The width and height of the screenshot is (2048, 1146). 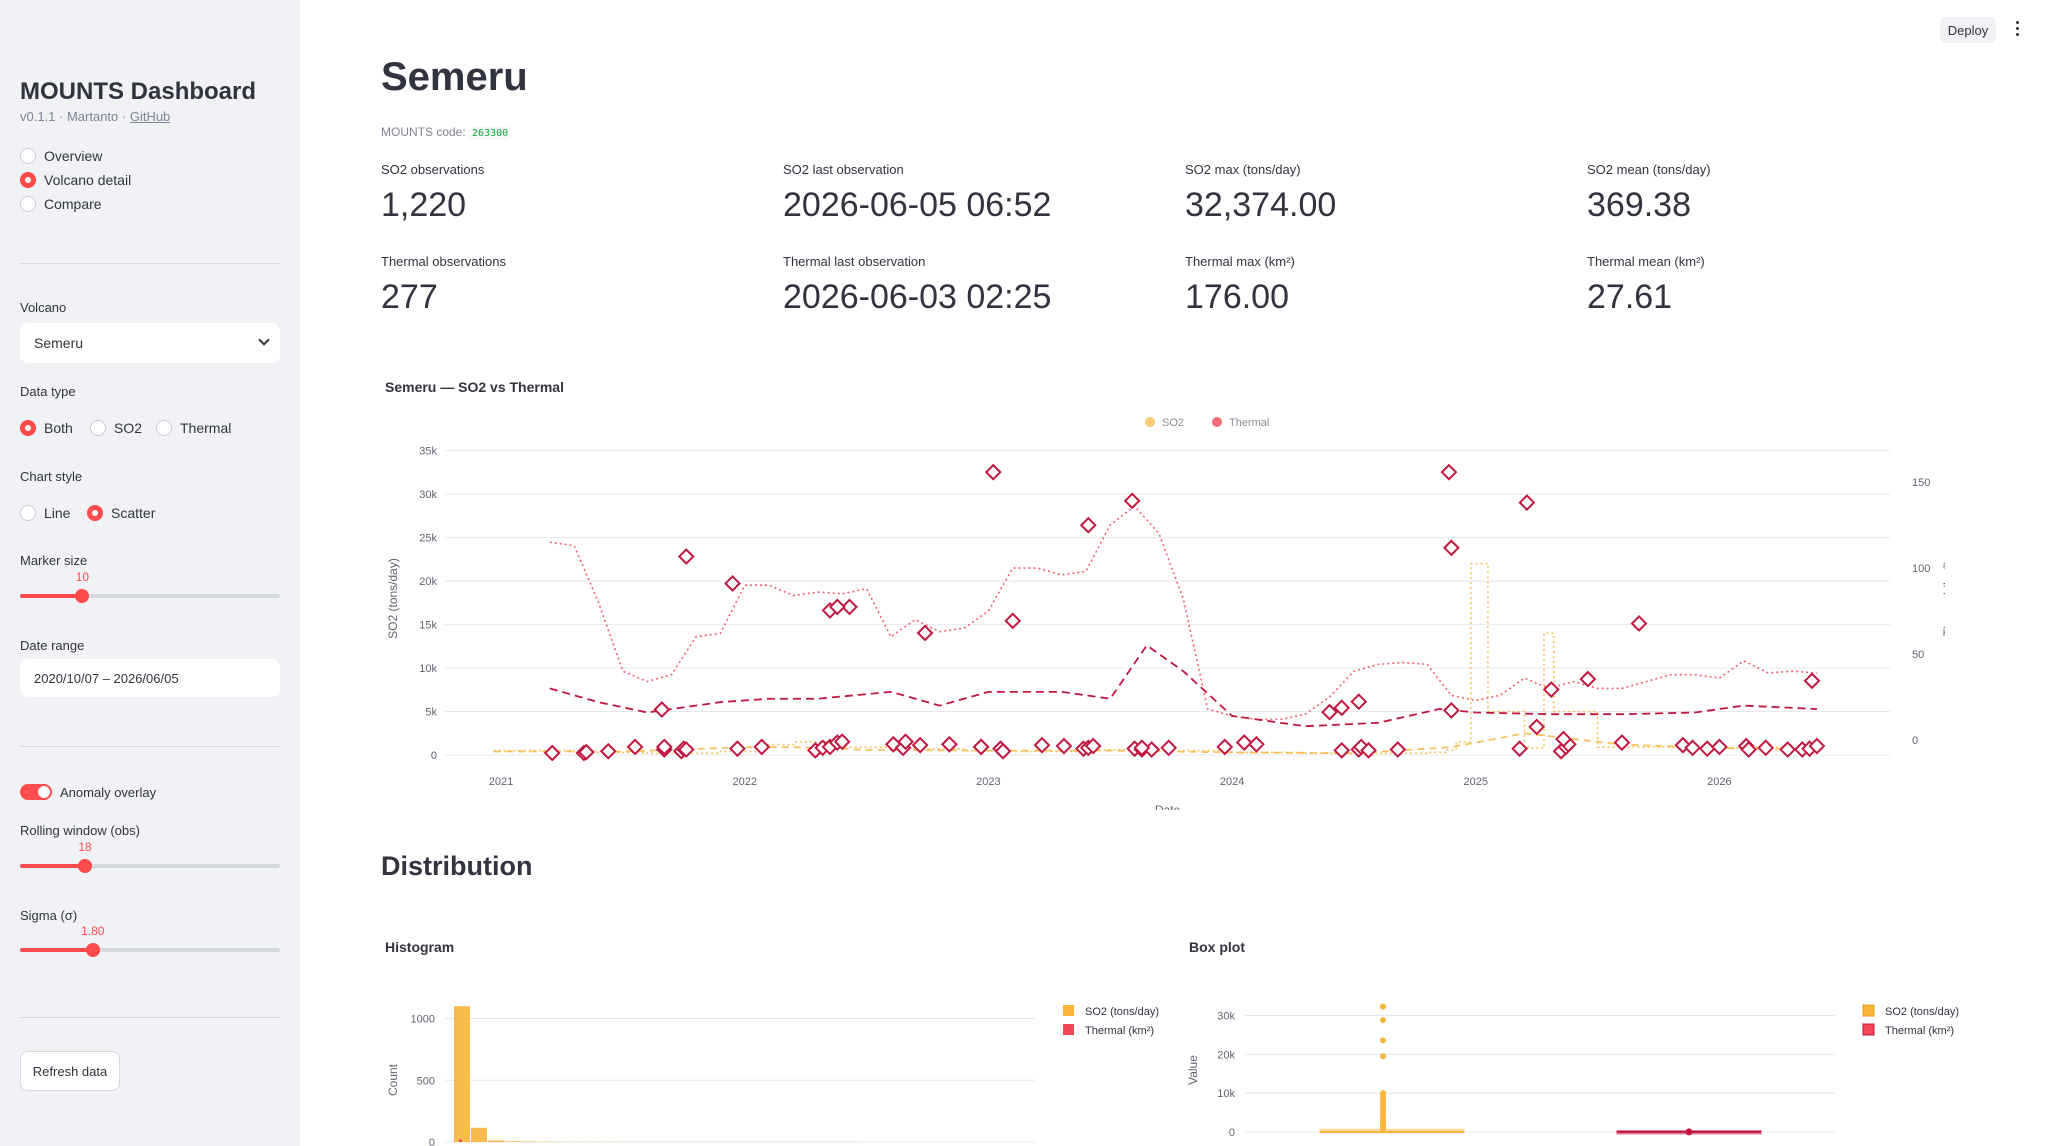 What do you see at coordinates (92, 950) in the screenshot?
I see `sigma-thumb` at bounding box center [92, 950].